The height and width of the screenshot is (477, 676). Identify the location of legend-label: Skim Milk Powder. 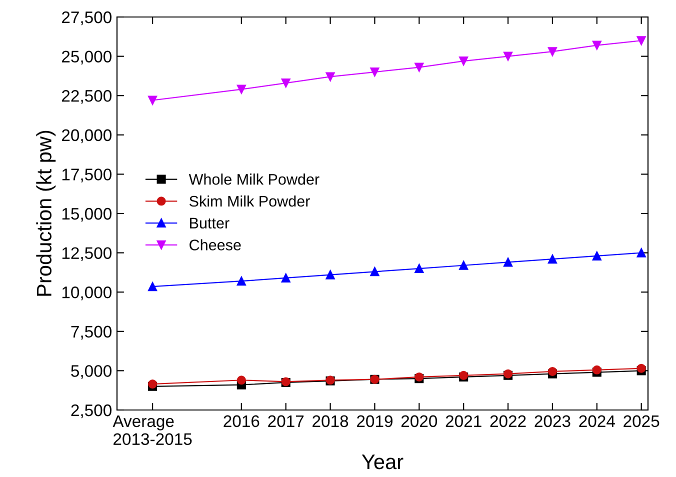
(250, 201).